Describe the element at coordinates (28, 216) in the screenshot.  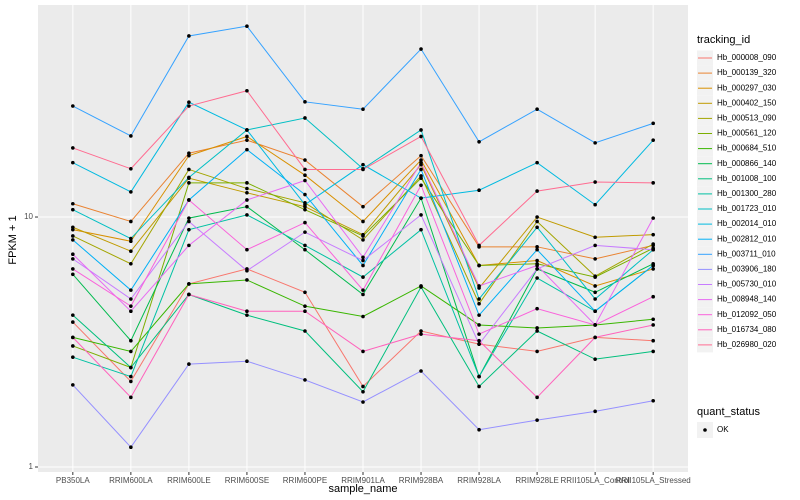
I see `y-tick-label: 10` at that location.